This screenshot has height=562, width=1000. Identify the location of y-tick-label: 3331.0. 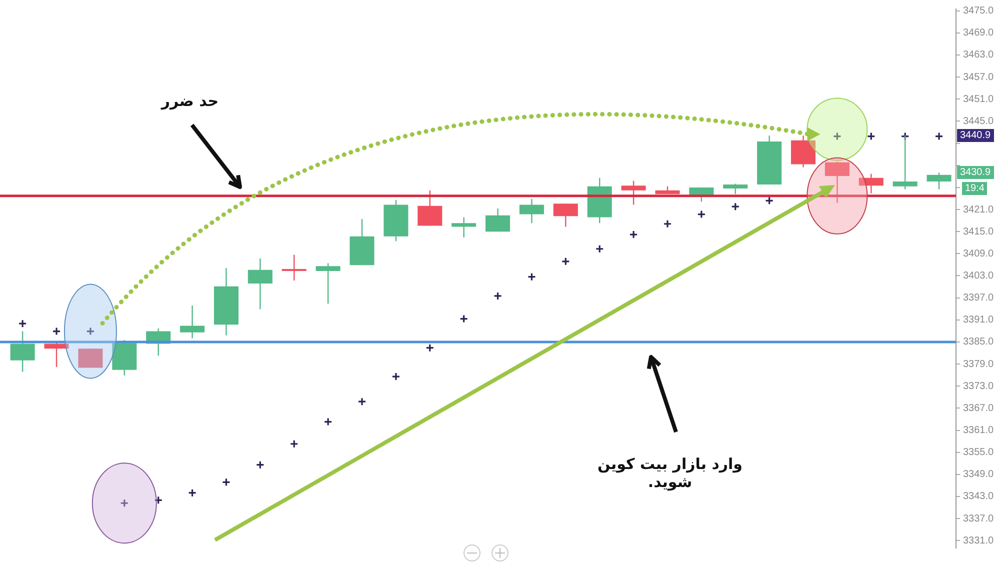
(978, 540).